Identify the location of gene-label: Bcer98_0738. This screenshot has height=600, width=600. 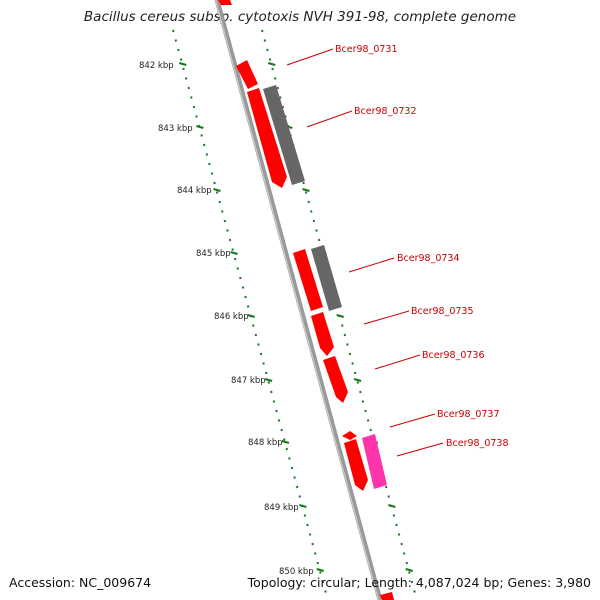
(477, 443).